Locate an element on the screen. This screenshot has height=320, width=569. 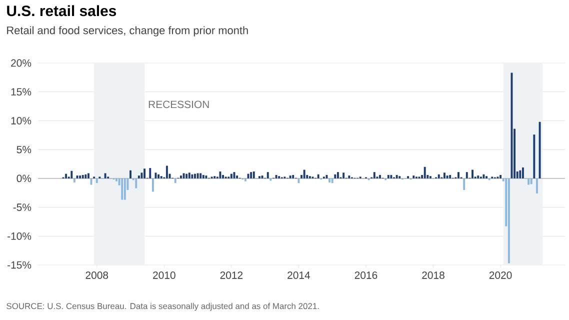
y-tick-label: -10% is located at coordinates (20, 236).